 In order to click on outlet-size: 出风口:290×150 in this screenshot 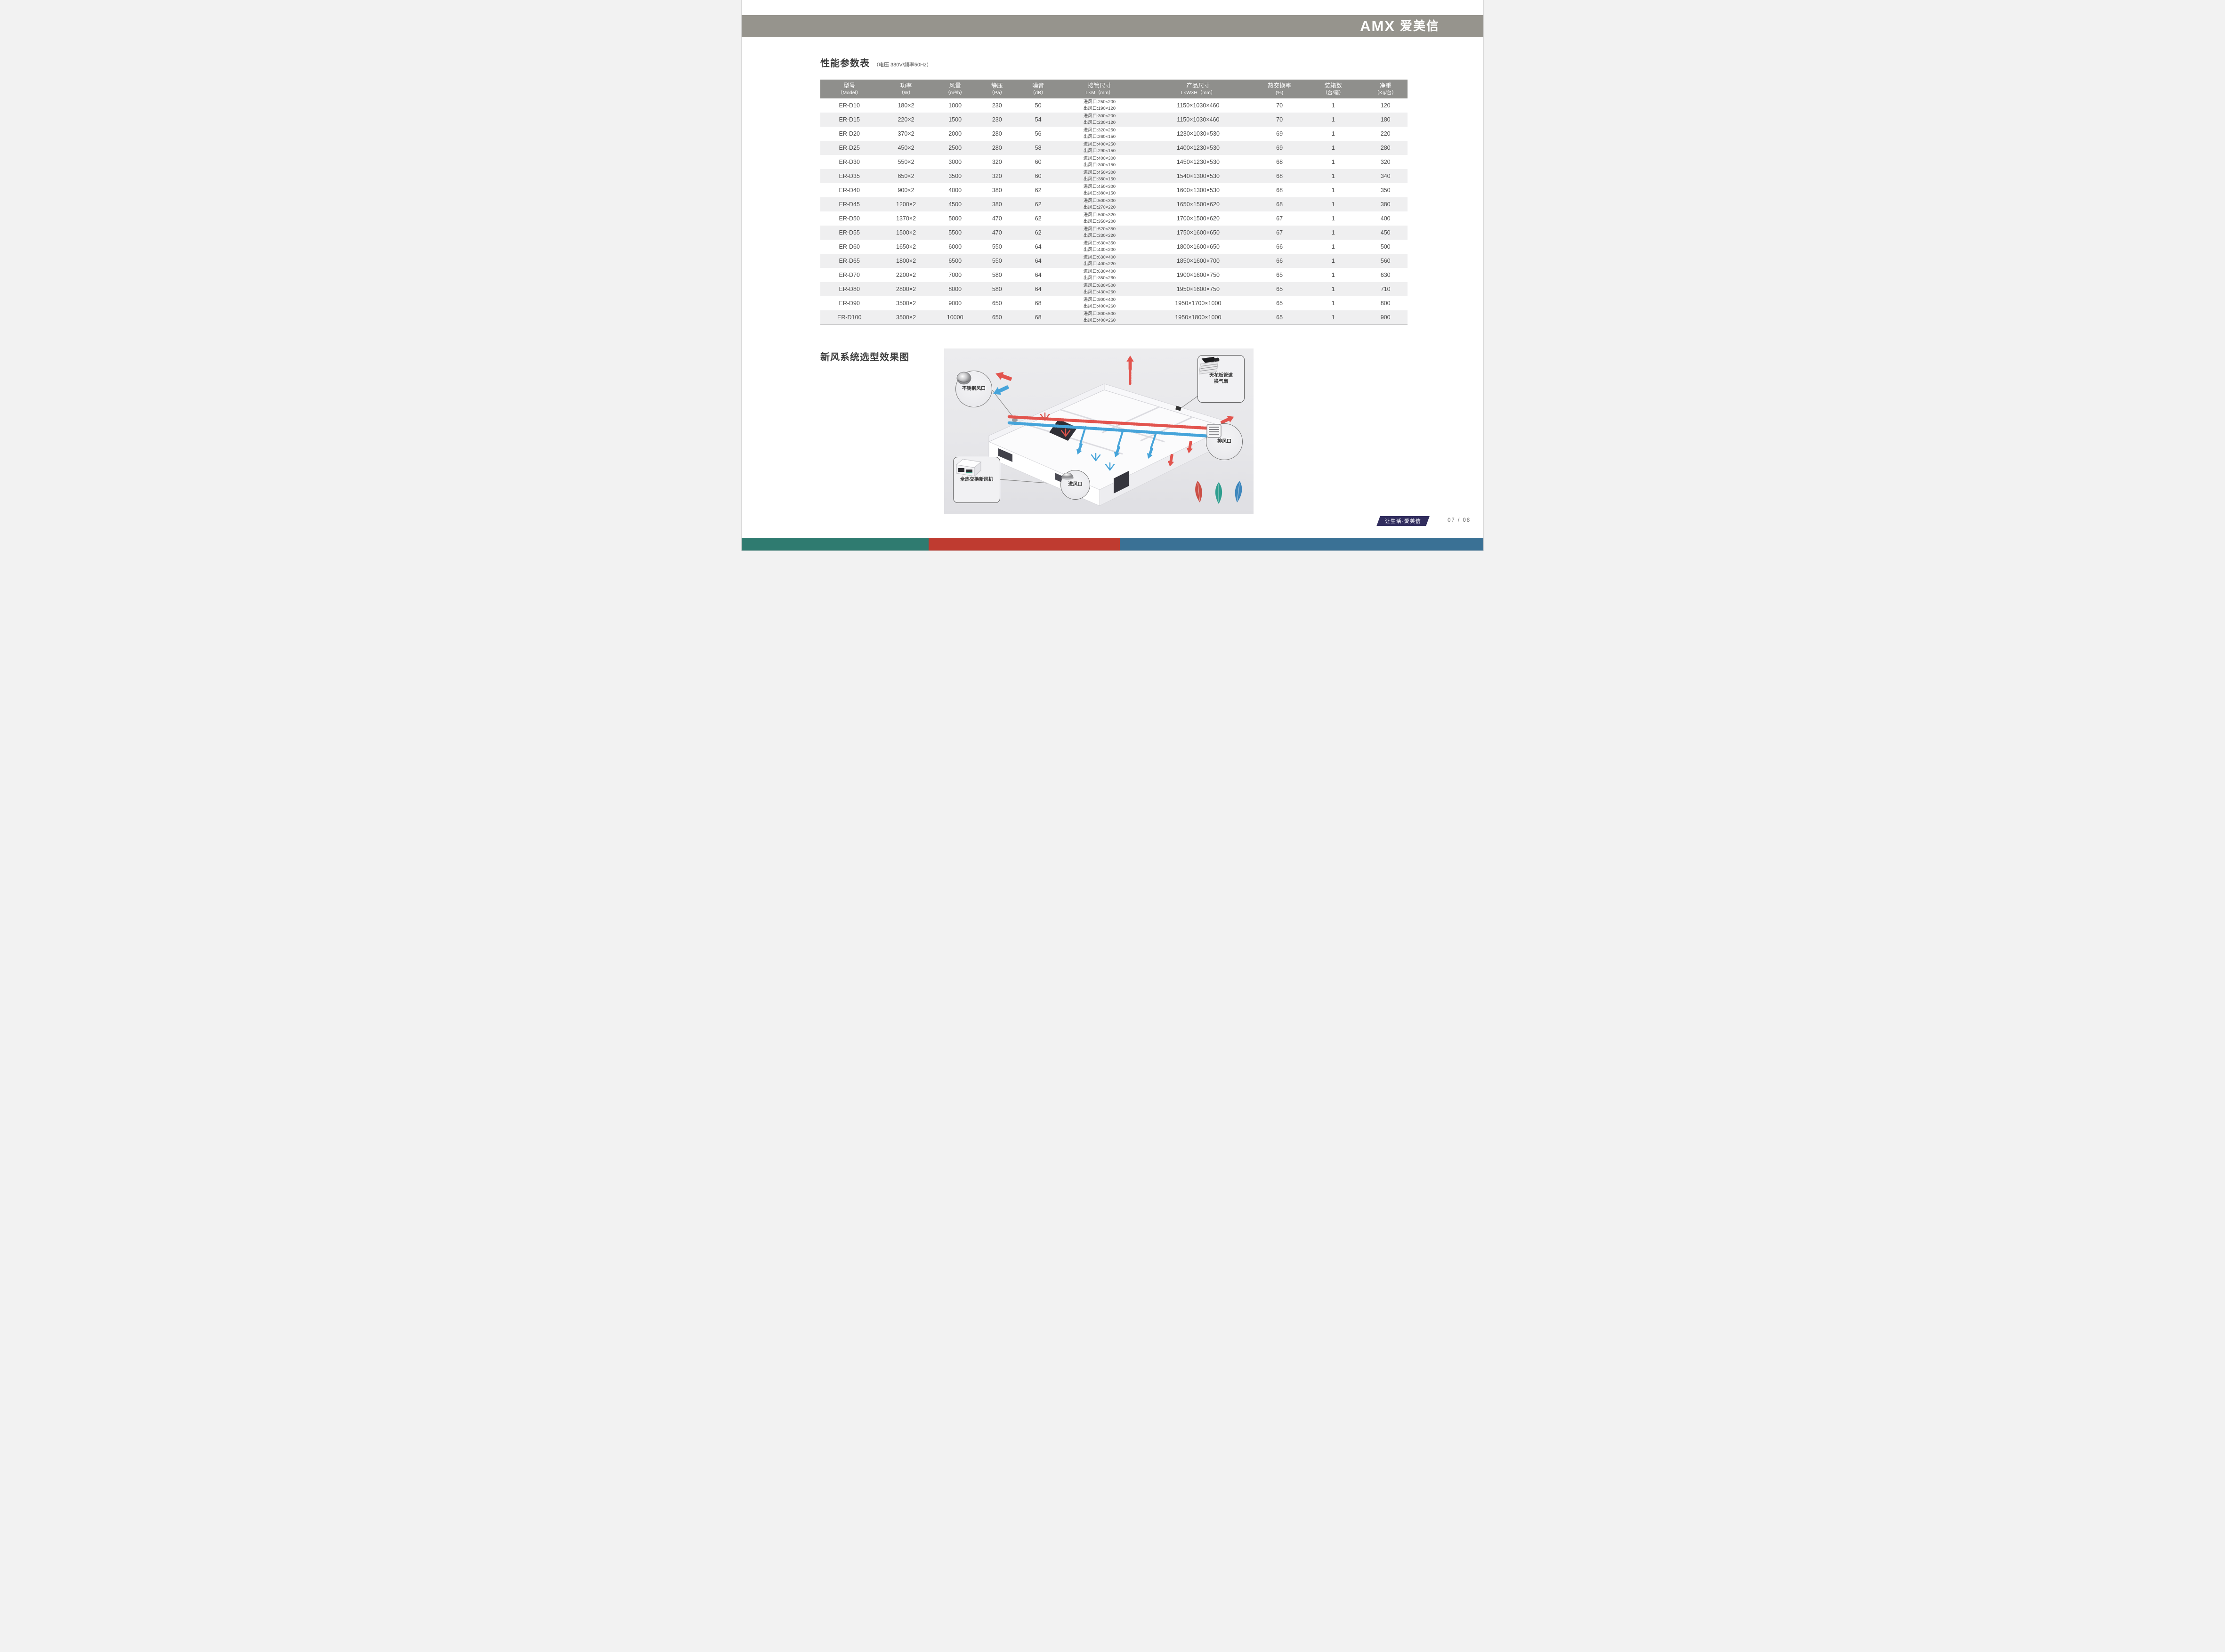, I will do `click(1099, 151)`.